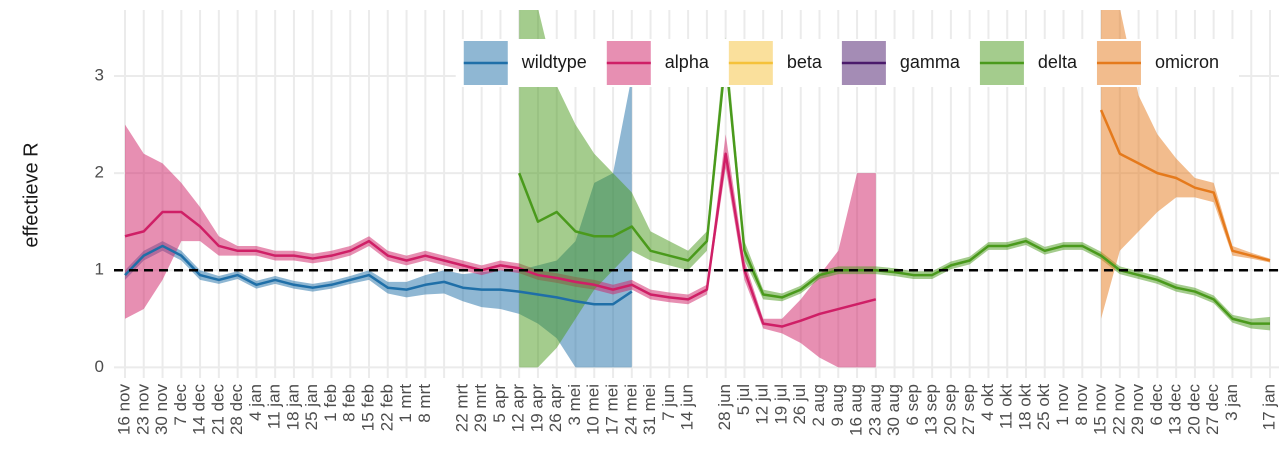 This screenshot has width=1279, height=462. What do you see at coordinates (805, 62) in the screenshot?
I see `legend-label: beta` at bounding box center [805, 62].